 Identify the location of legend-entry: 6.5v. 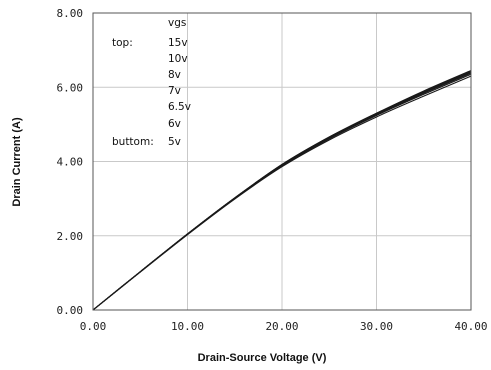
(179, 107).